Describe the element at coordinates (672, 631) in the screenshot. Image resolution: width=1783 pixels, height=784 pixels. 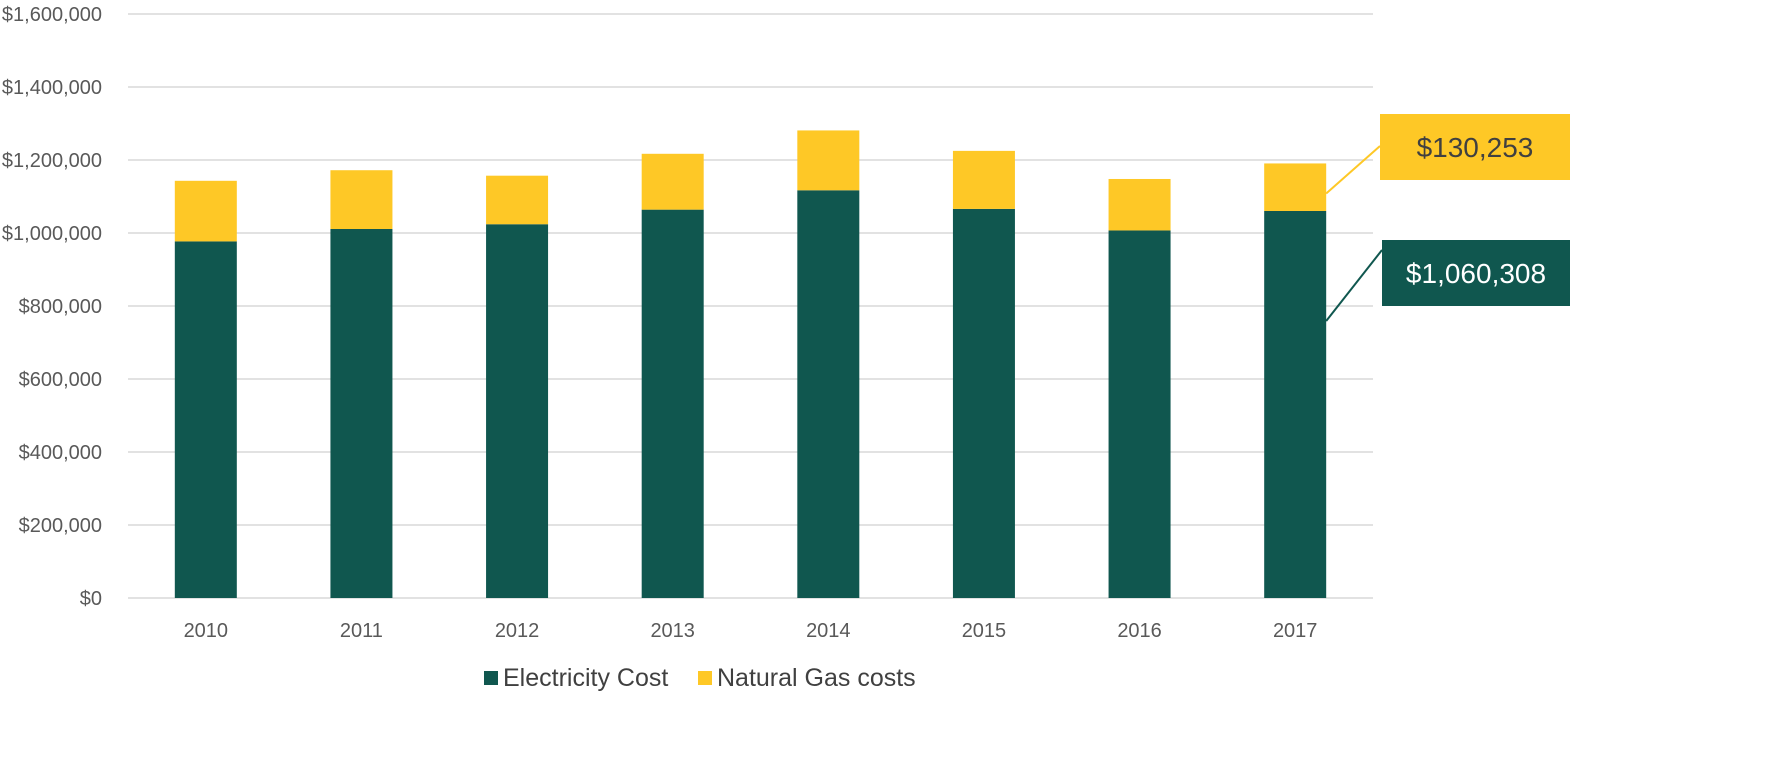
I see `x-tick-label: 2013` at that location.